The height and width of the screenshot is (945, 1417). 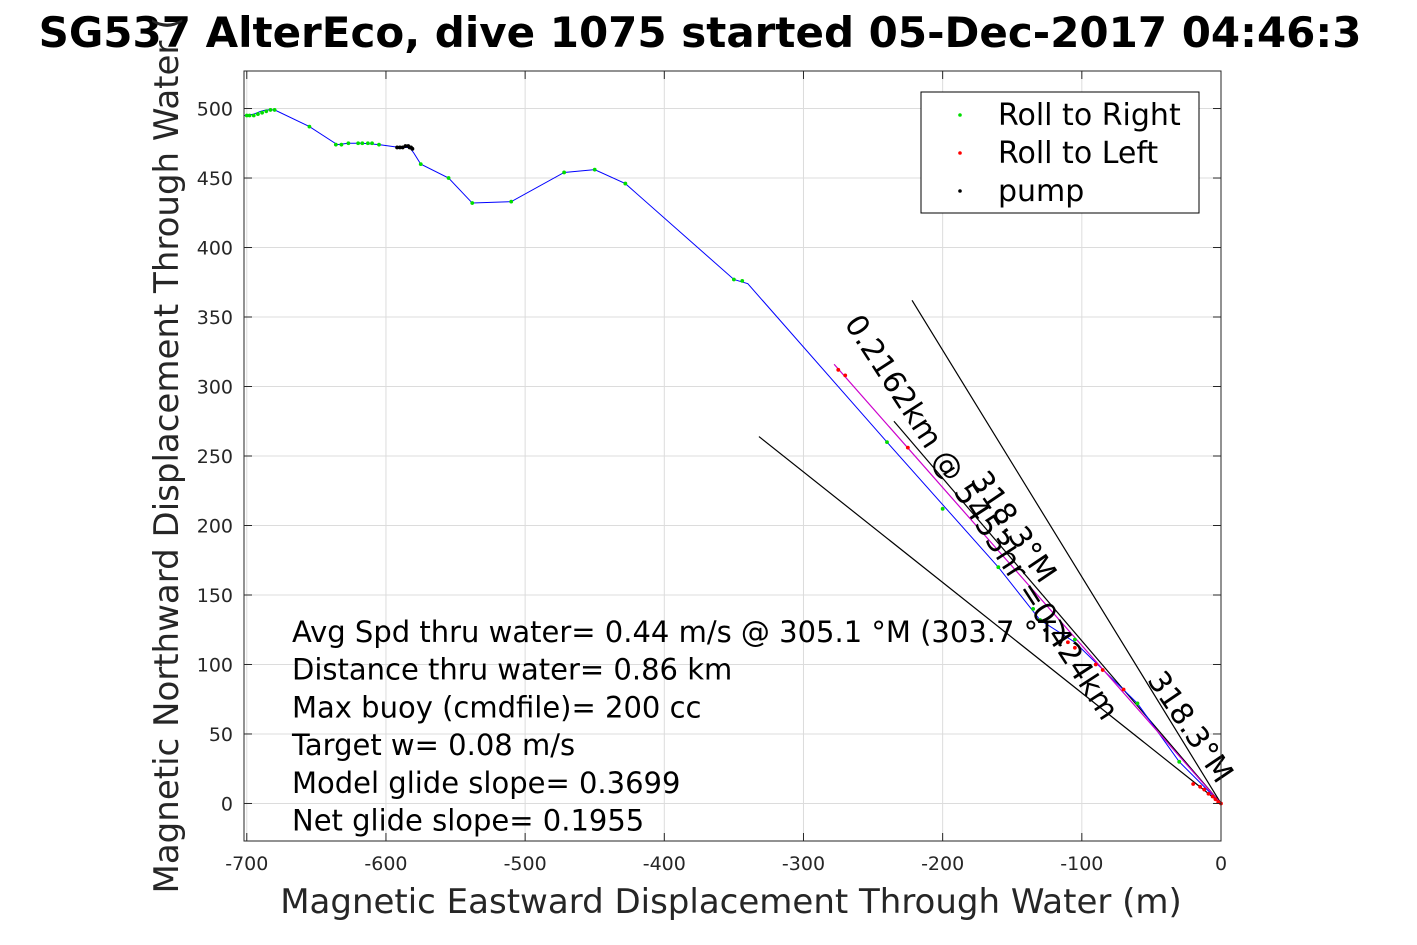 What do you see at coordinates (215, 457) in the screenshot?
I see `y-tick-label: 250` at bounding box center [215, 457].